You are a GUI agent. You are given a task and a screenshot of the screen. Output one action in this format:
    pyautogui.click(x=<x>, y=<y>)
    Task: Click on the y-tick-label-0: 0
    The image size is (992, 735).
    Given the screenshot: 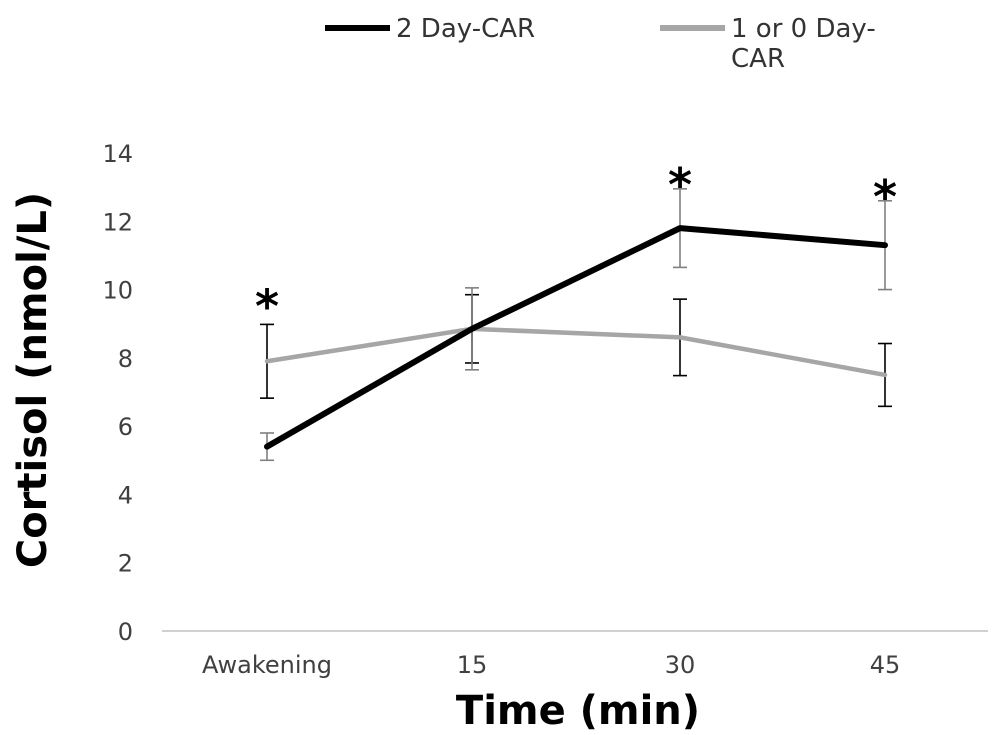 What is the action you would take?
    pyautogui.click(x=125, y=632)
    